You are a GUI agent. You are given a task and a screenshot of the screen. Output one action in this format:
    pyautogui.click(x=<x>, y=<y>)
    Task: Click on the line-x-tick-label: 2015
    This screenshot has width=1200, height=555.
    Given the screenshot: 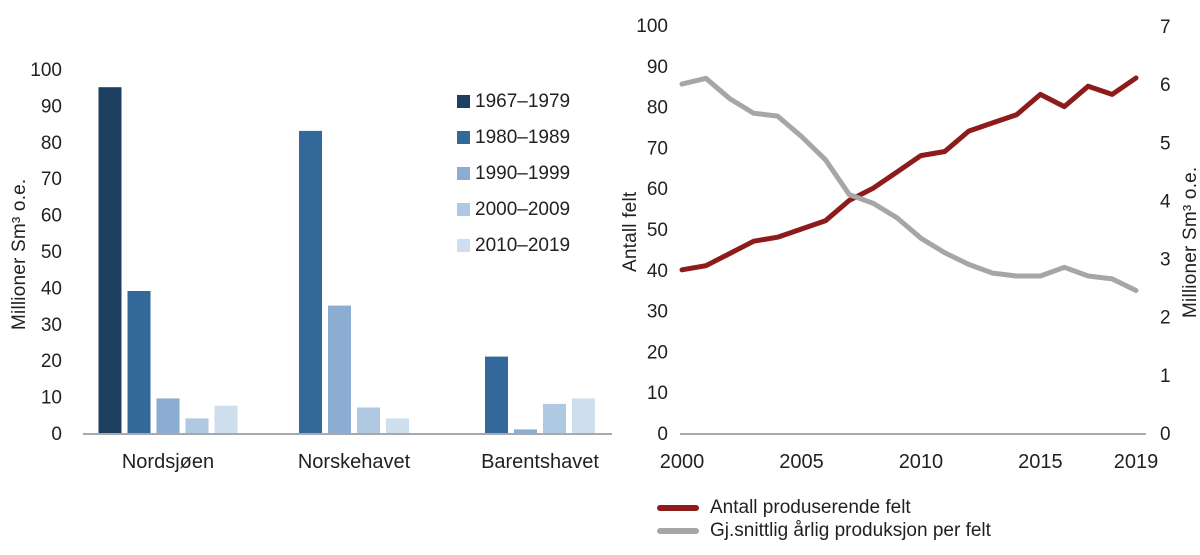 What is the action you would take?
    pyautogui.click(x=1040, y=462)
    